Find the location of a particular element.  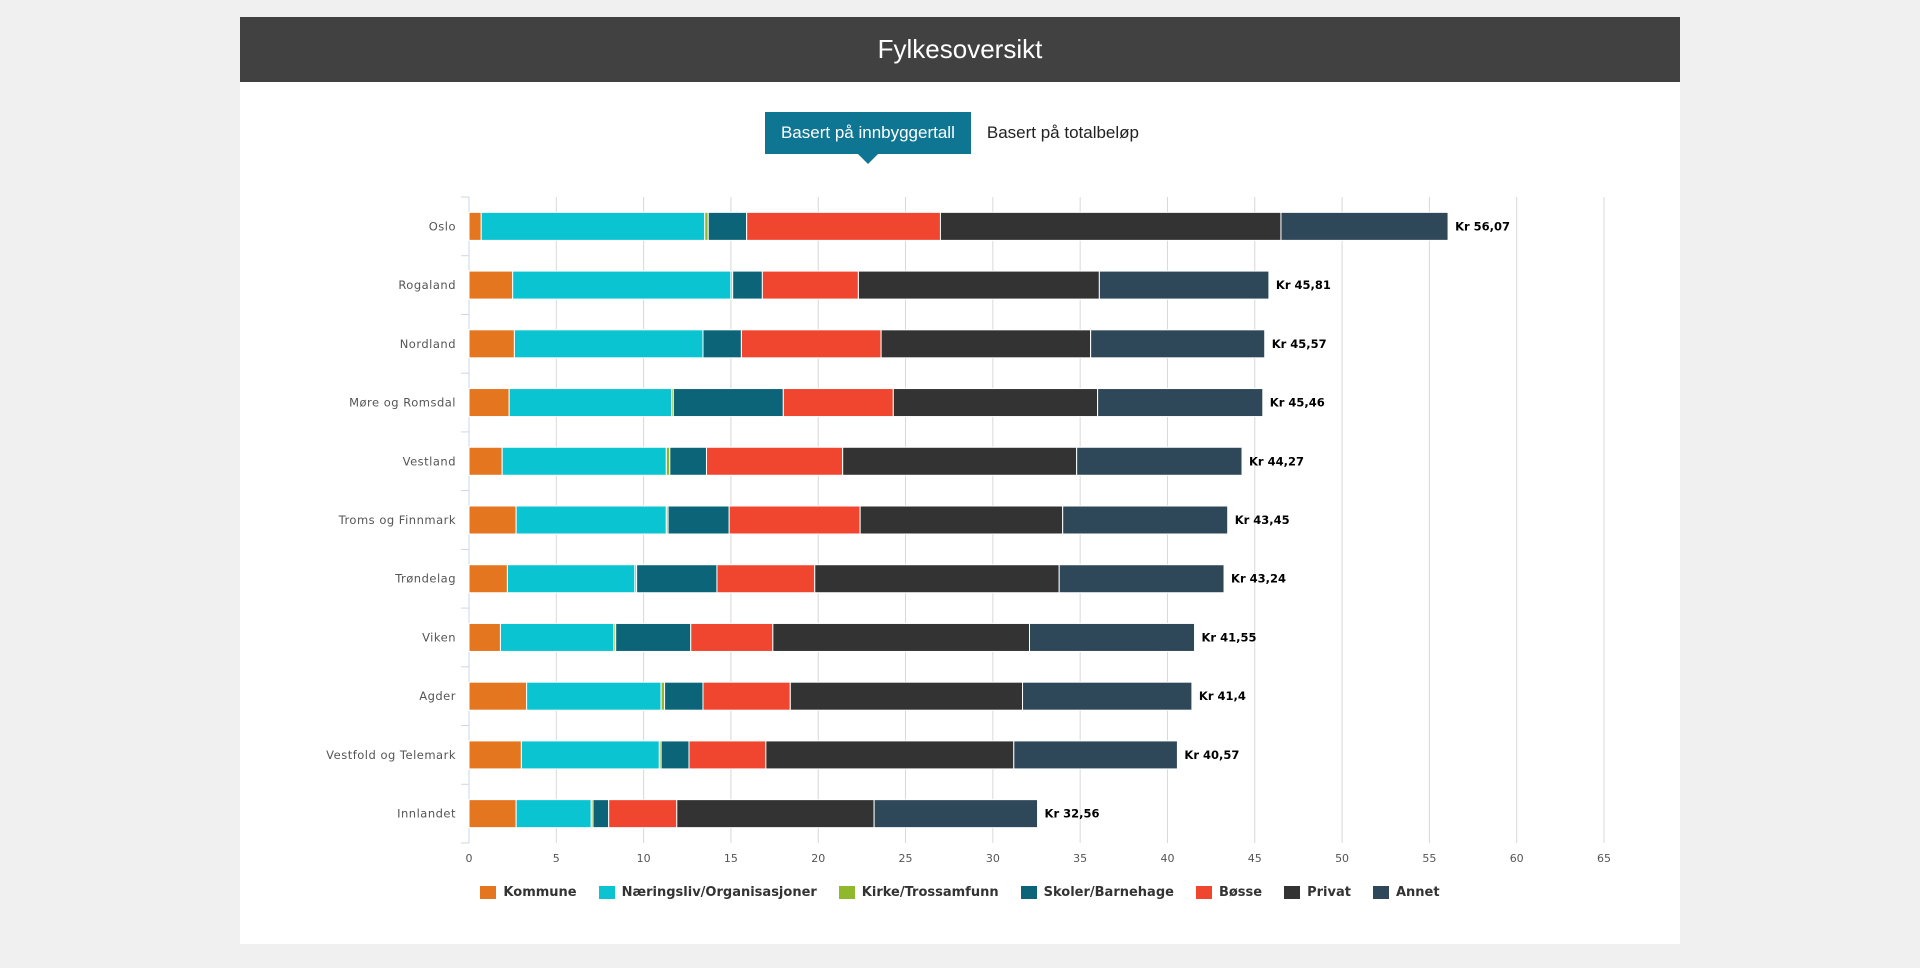

legend-item: Bøsse is located at coordinates (1229, 892).